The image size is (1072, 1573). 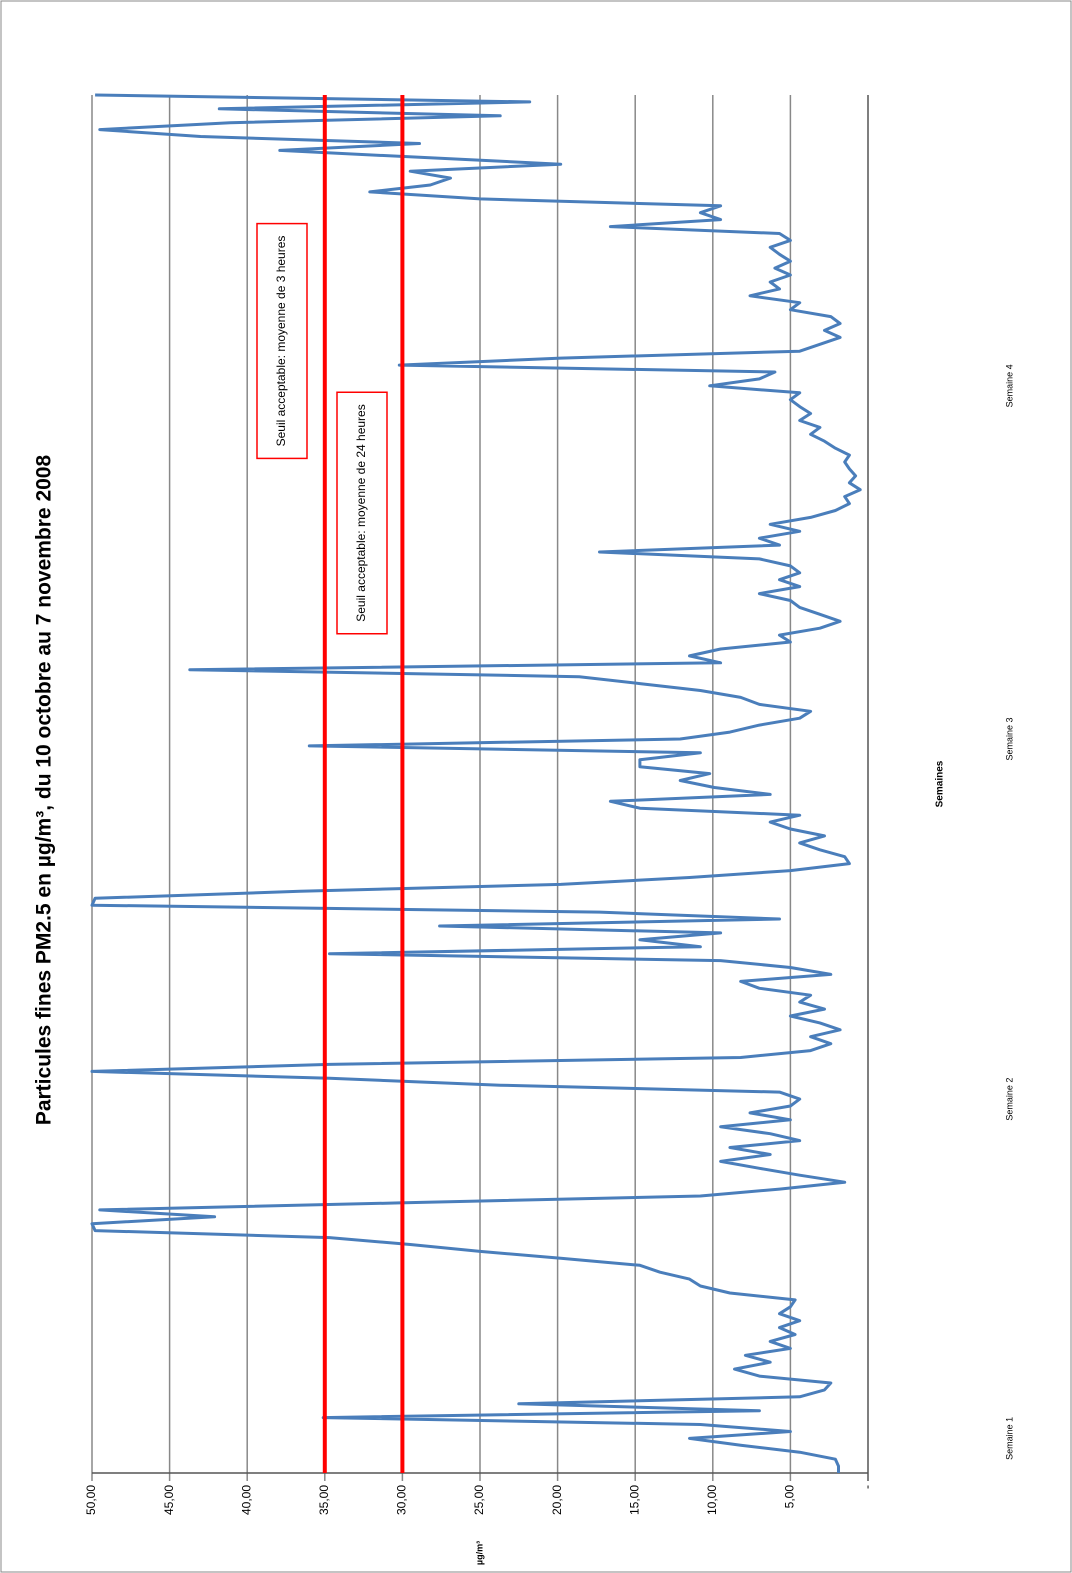 I want to click on annotation-text: Seuil acceptable: moyenne de 3 heures, so click(x=281, y=341).